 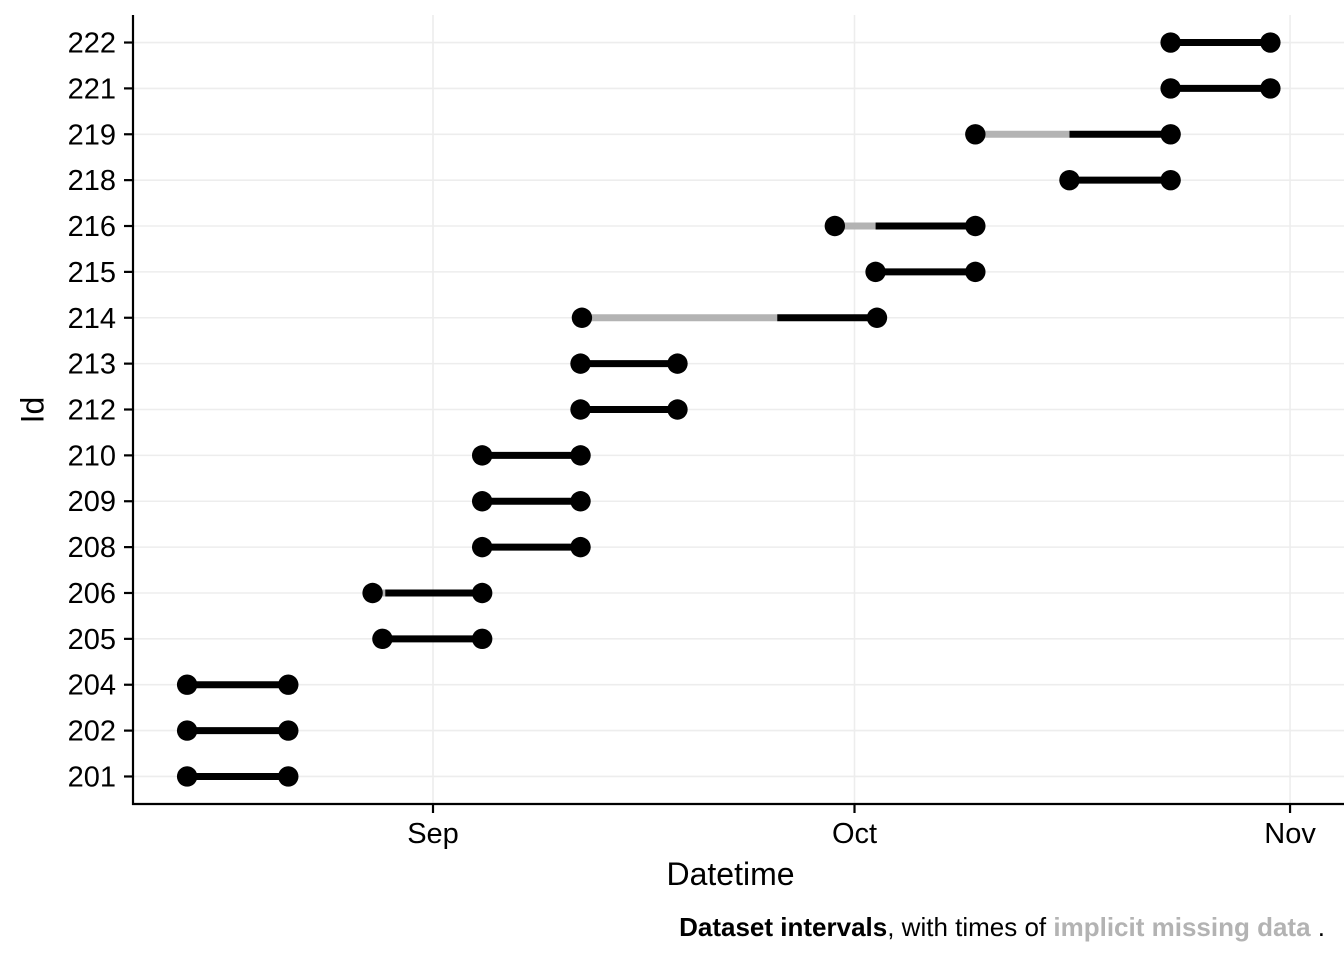 What do you see at coordinates (783, 927) in the screenshot?
I see `caption-part-0: Dataset intervals` at bounding box center [783, 927].